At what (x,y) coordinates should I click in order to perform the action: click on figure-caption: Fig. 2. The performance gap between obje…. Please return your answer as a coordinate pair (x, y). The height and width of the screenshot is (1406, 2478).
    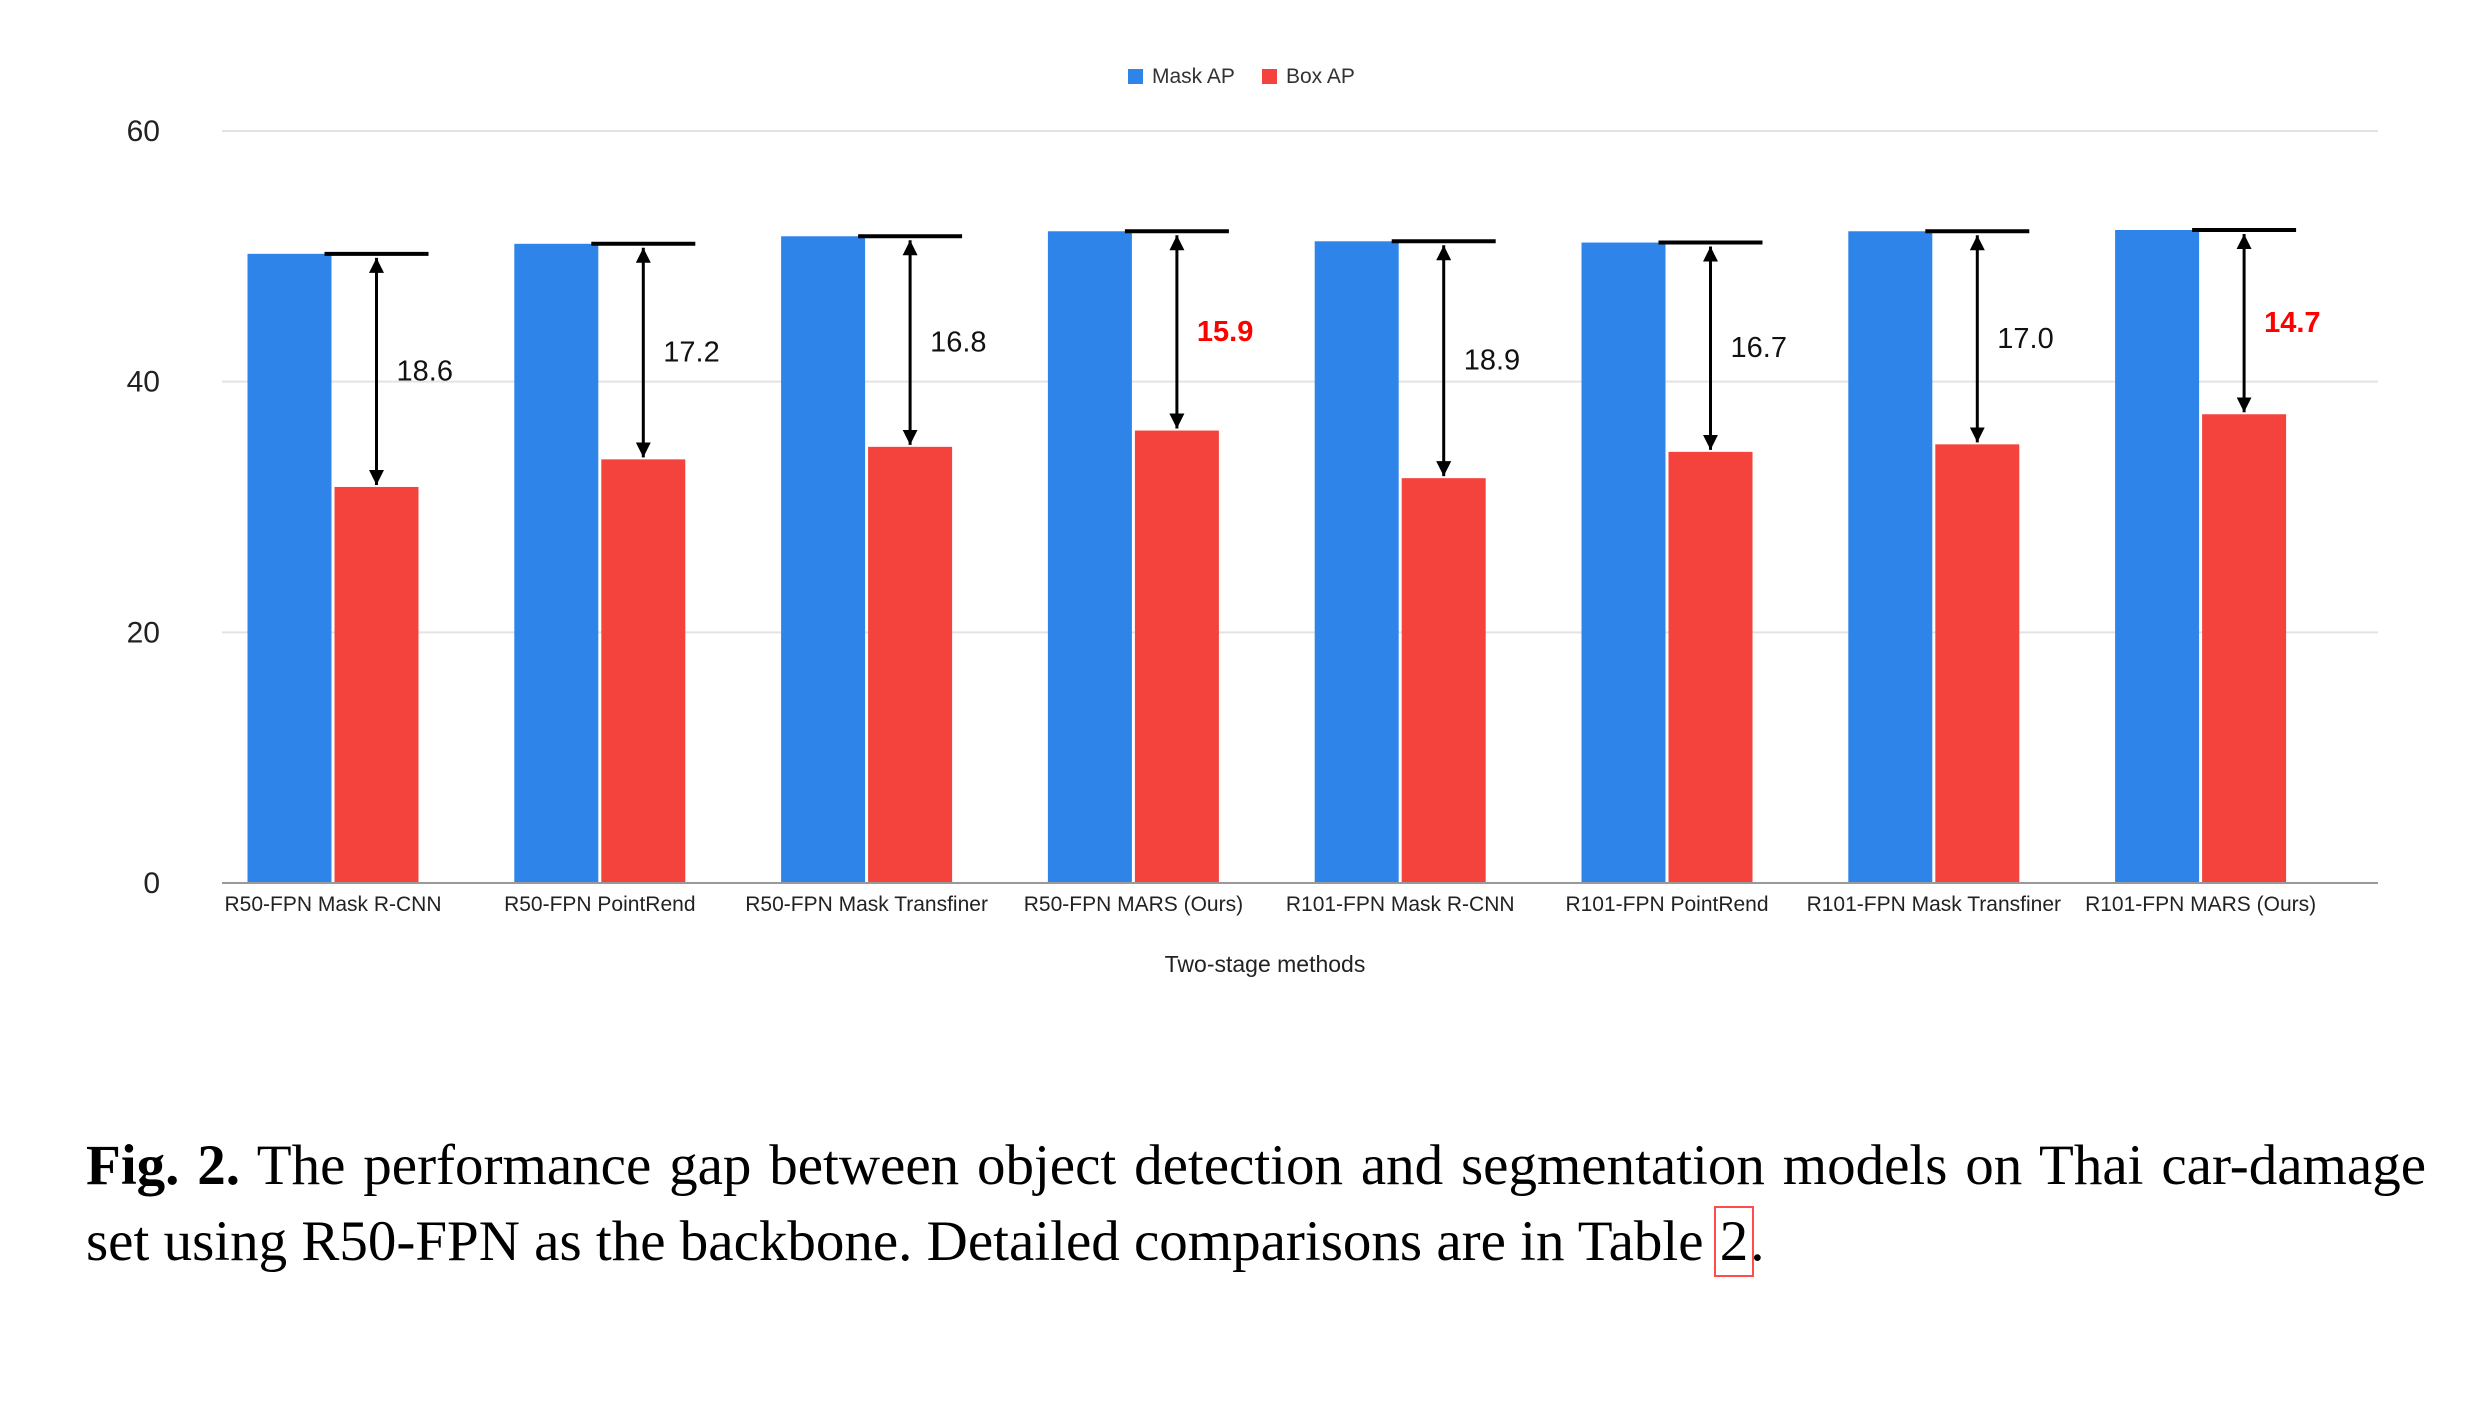
    Looking at the image, I should click on (1256, 1204).